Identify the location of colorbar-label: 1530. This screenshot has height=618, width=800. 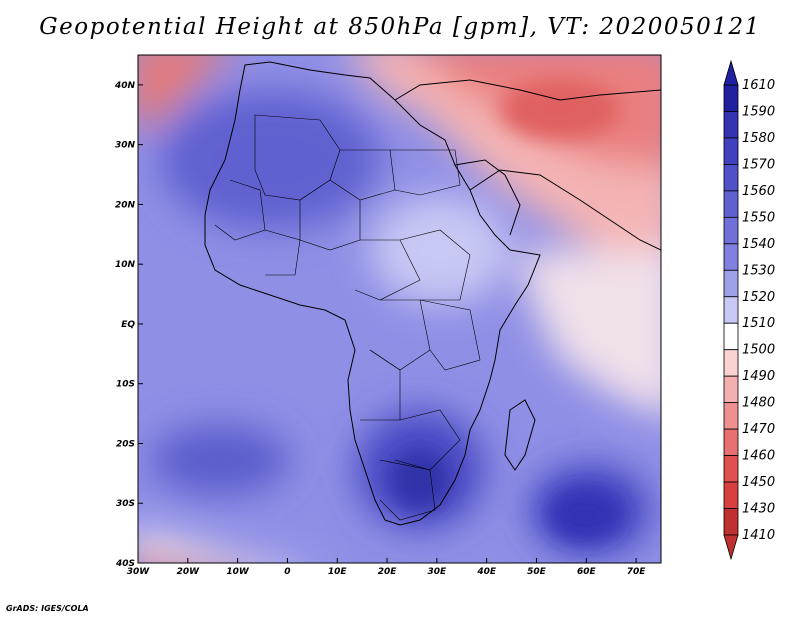
(758, 270).